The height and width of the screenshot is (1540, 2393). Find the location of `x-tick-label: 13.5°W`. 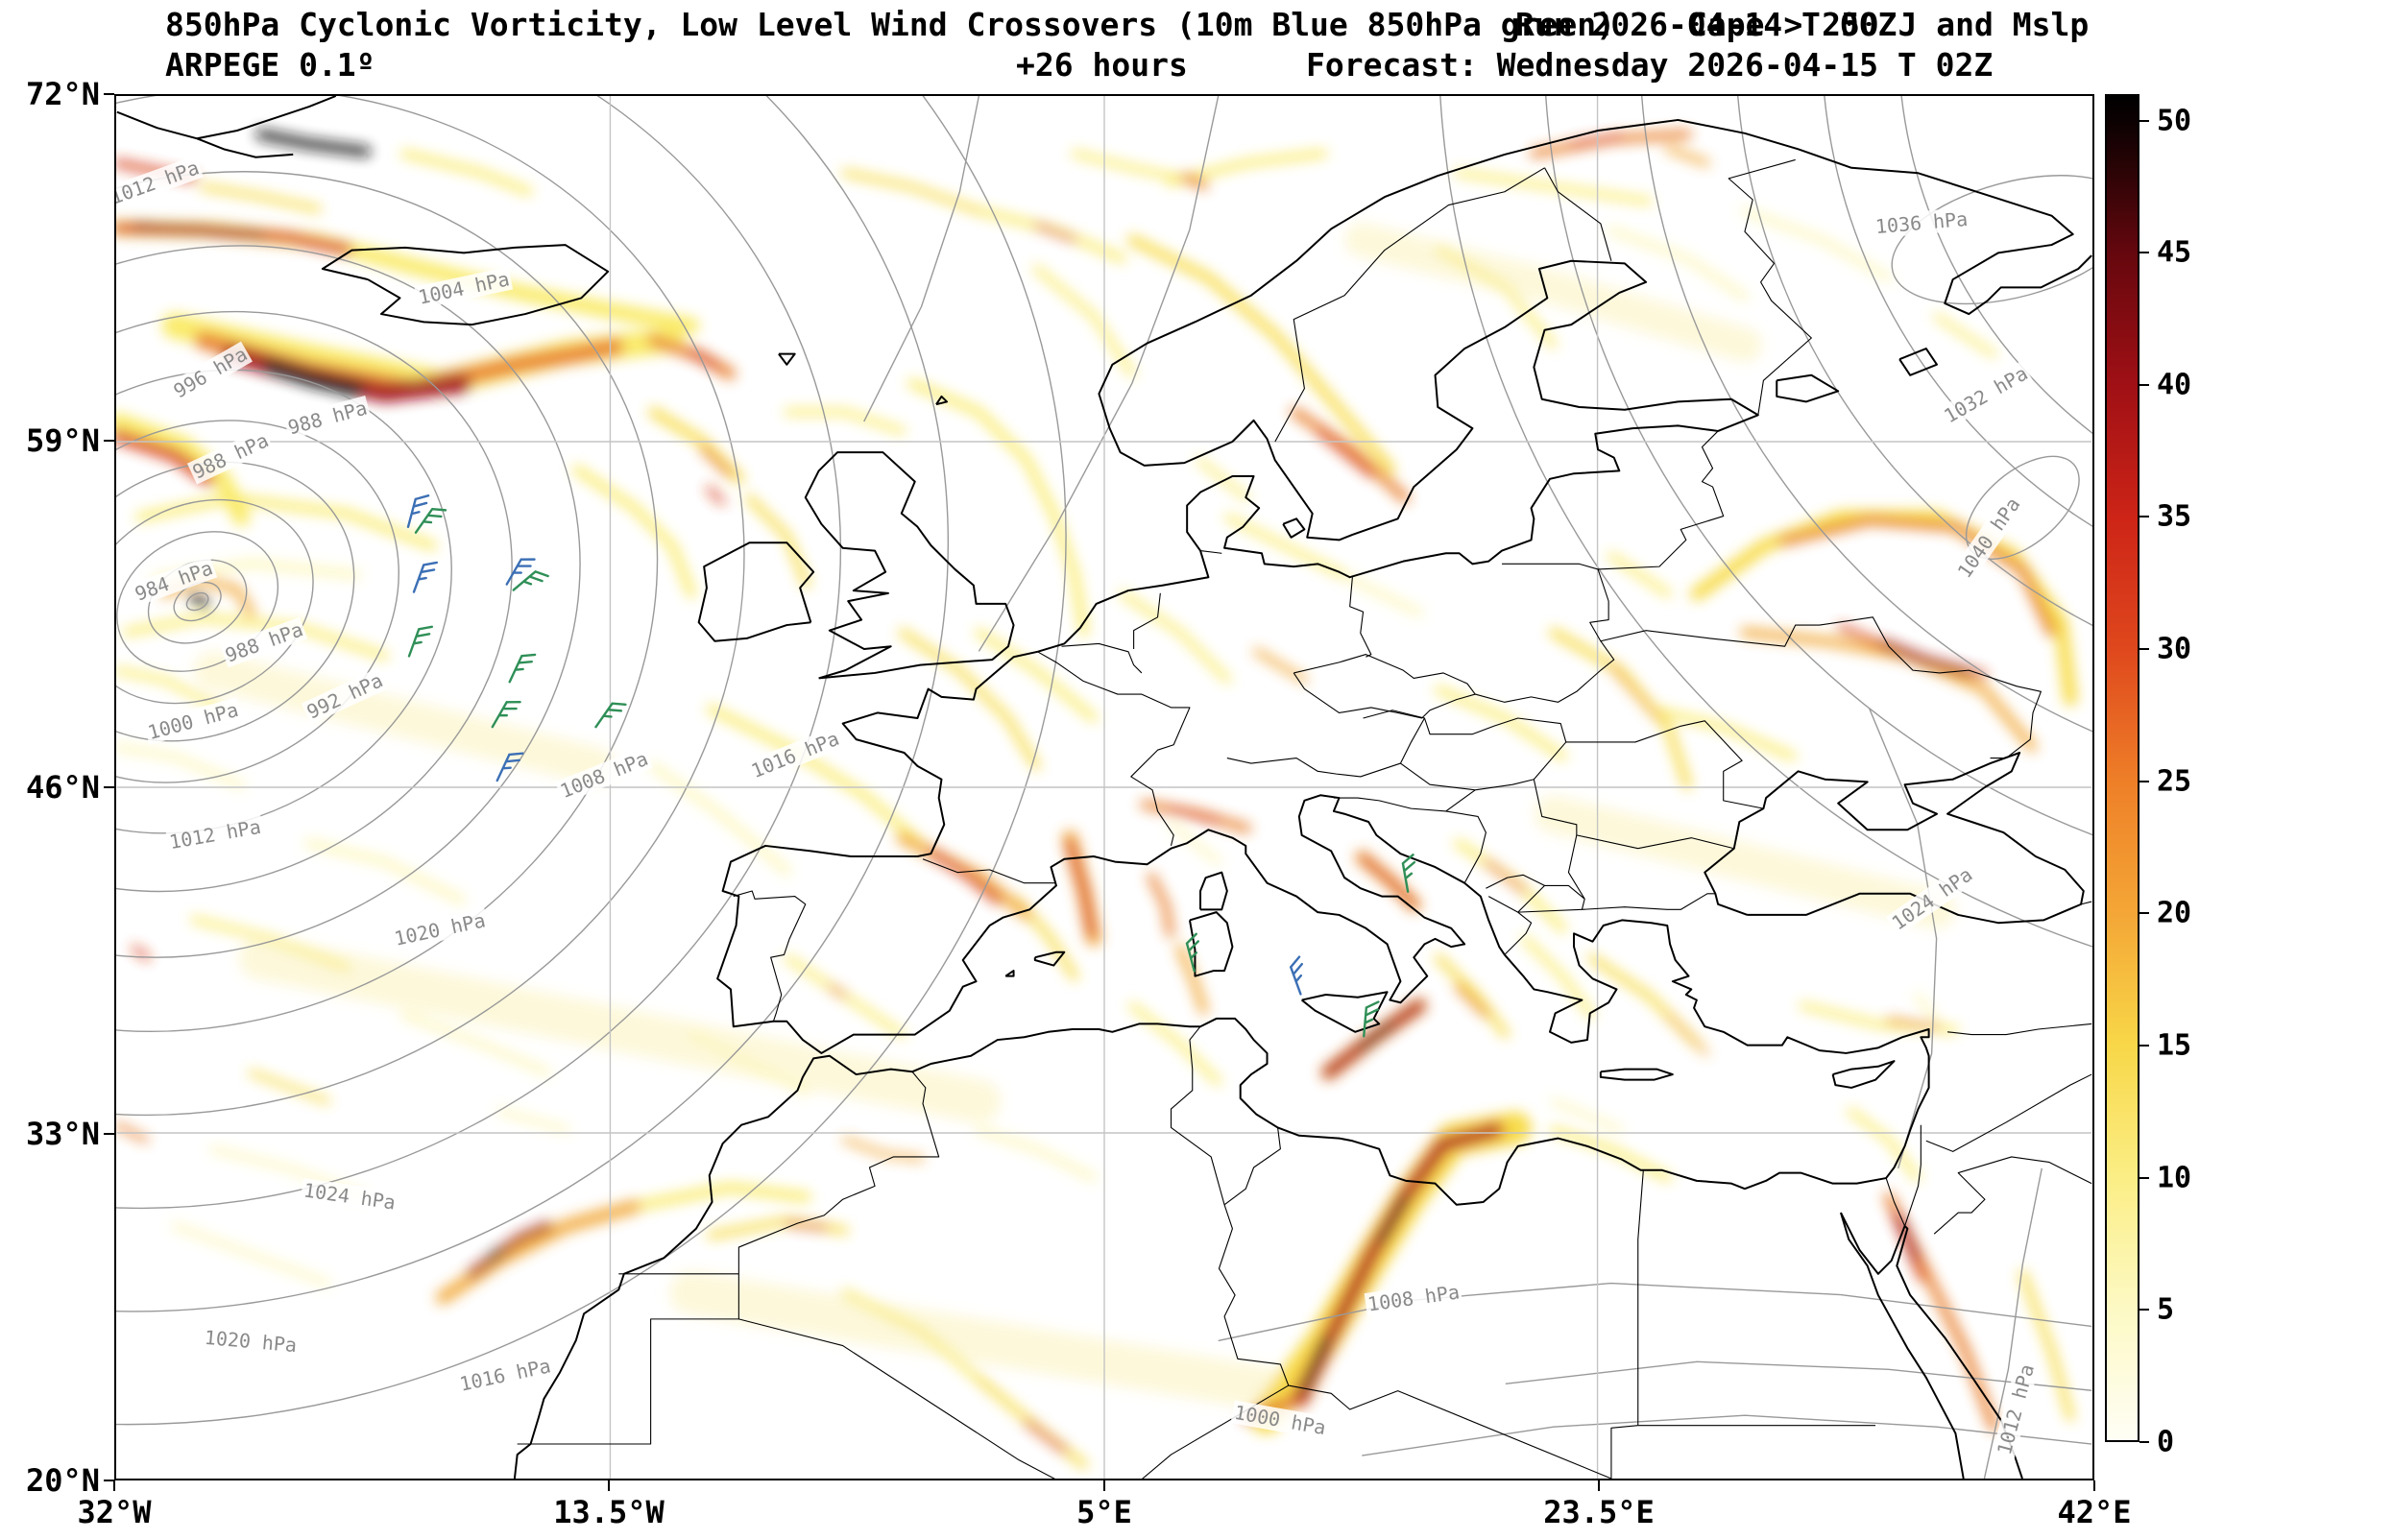

x-tick-label: 13.5°W is located at coordinates (609, 1512).